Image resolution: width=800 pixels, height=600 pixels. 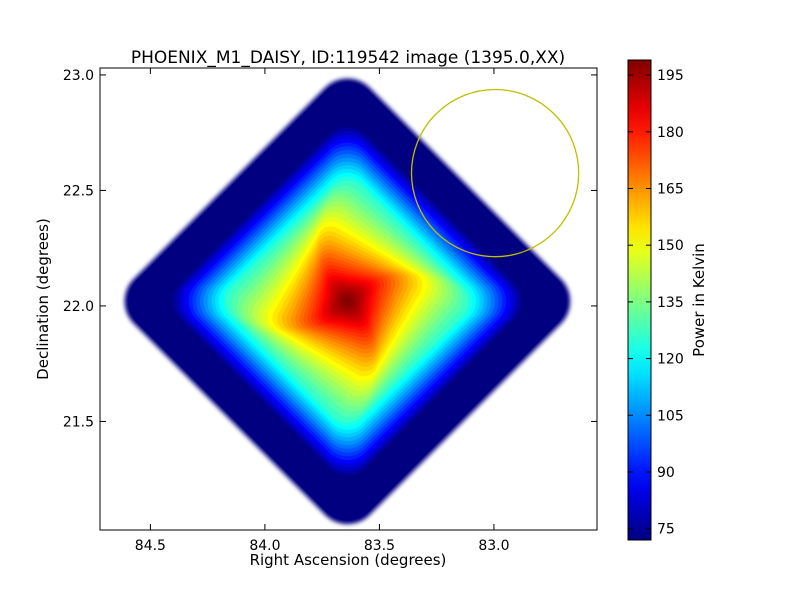 What do you see at coordinates (348, 560) in the screenshot?
I see `x-axis-label: Right Ascension (degrees)` at bounding box center [348, 560].